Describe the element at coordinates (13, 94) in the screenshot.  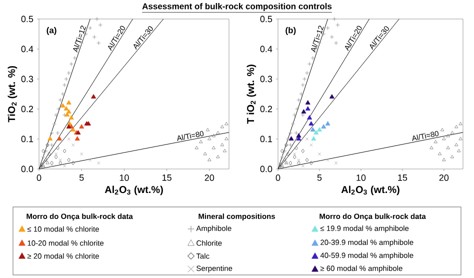
I see `y-axis-title: TiO$_{2}$ (wt. %)` at that location.